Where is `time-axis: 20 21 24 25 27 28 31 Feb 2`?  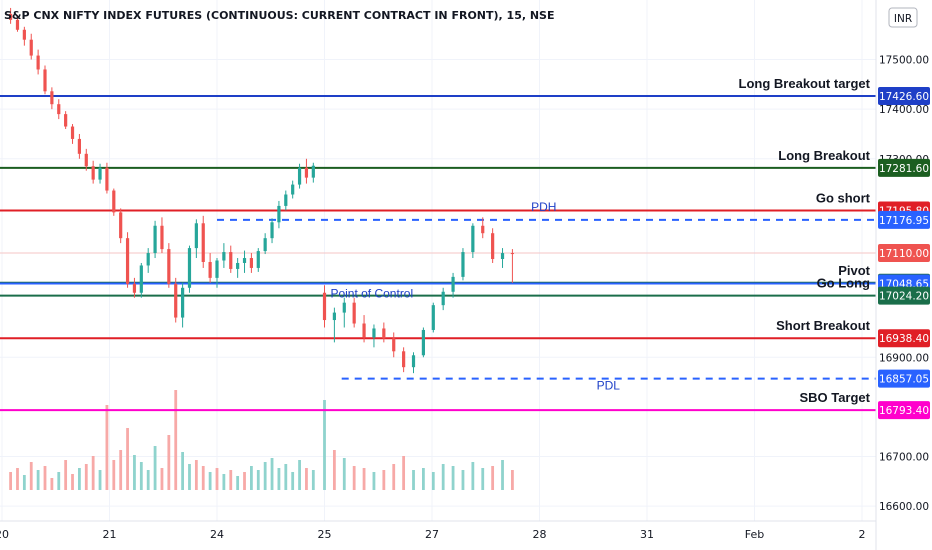 time-axis: 20 21 24 25 27 28 31 Feb 2 is located at coordinates (438, 530).